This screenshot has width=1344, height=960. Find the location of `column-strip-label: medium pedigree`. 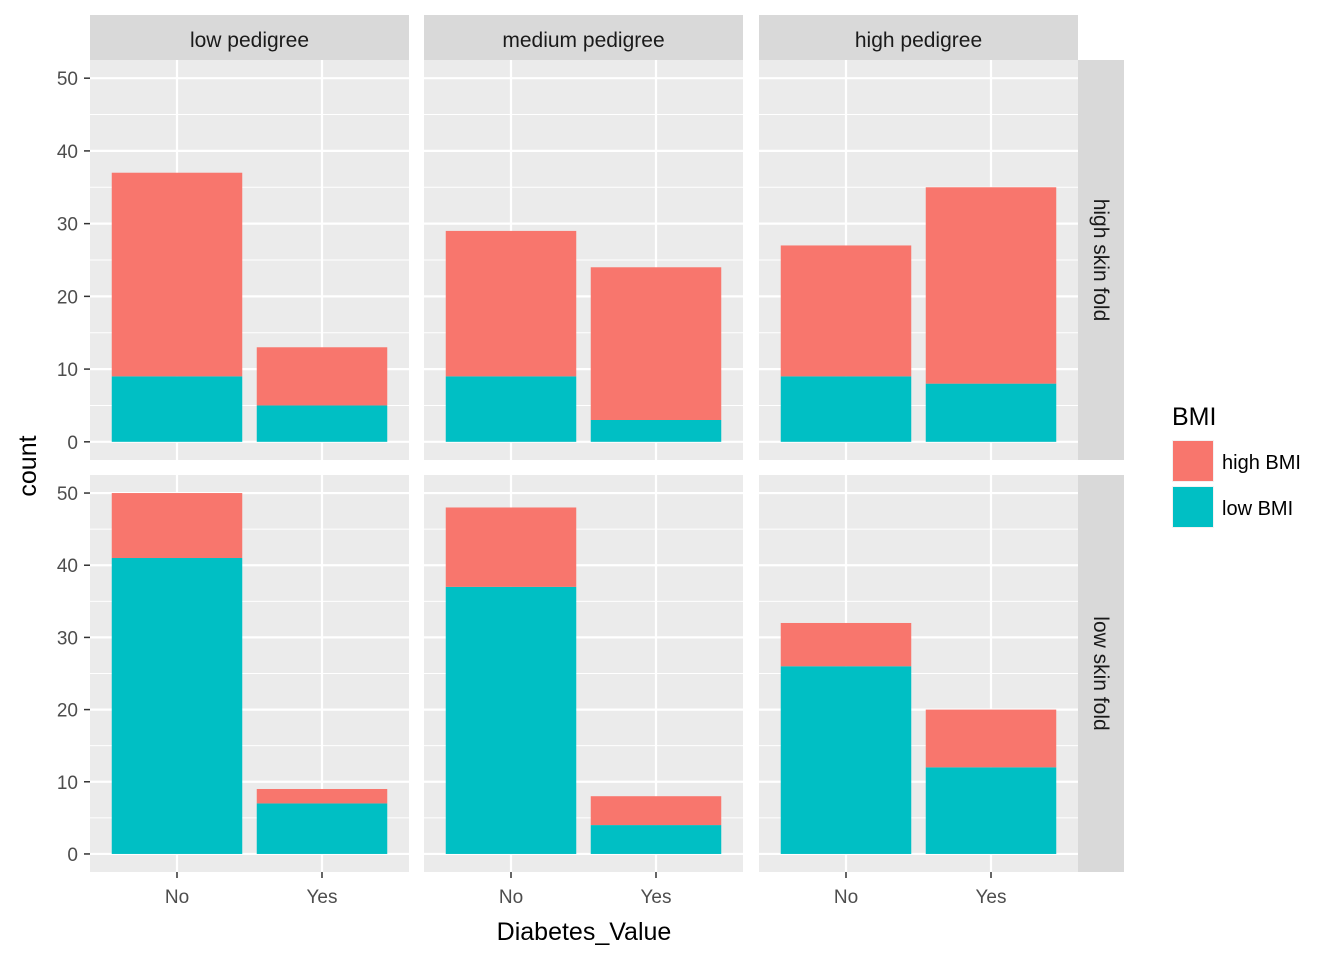

column-strip-label: medium pedigree is located at coordinates (583, 40).